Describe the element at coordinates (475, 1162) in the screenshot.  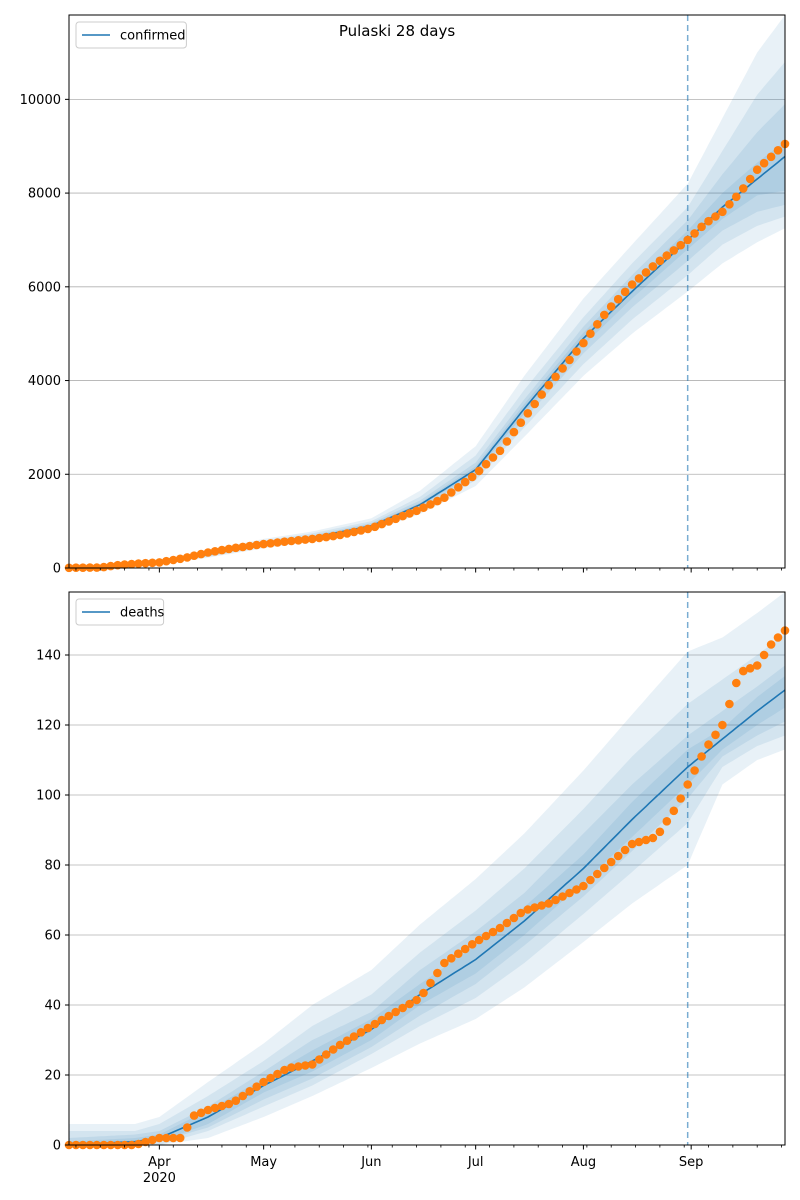
I see `x-tick-label: Jul` at that location.